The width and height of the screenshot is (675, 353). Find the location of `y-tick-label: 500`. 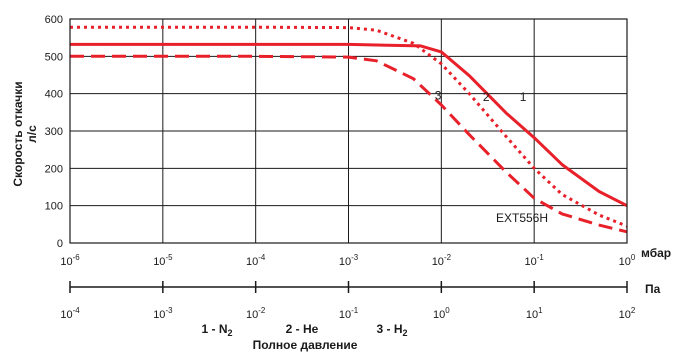

y-tick-label: 500 is located at coordinates (54, 57).